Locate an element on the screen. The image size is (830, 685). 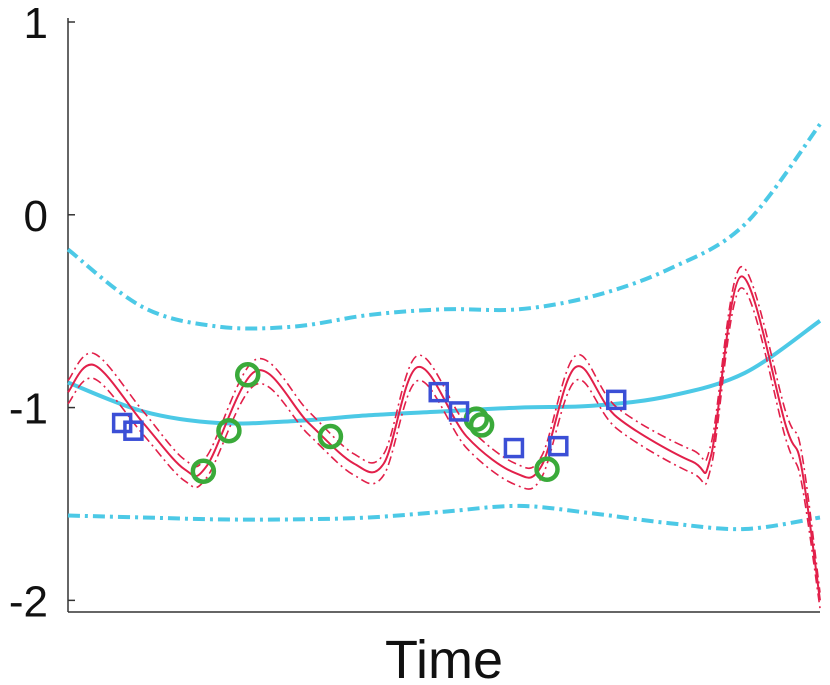
y-tick-label: -1 is located at coordinates (28, 409).